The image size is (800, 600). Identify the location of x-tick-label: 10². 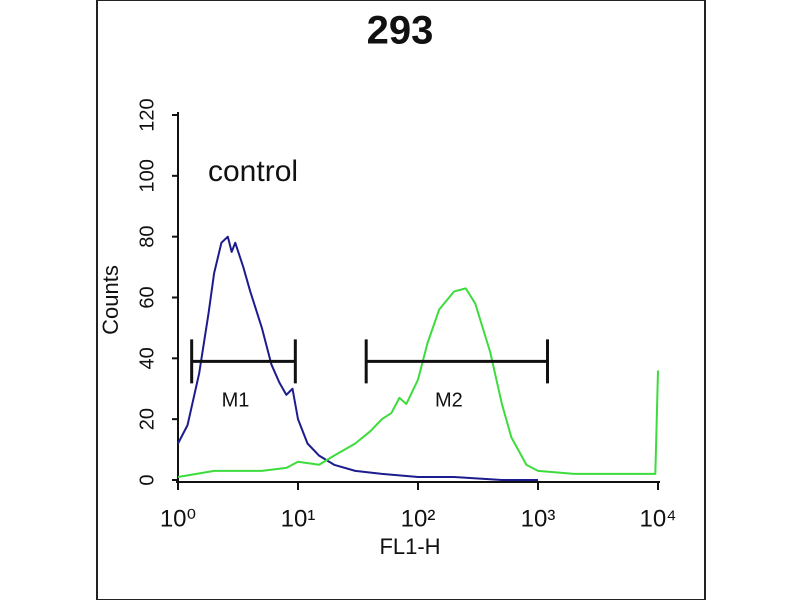
(418, 518).